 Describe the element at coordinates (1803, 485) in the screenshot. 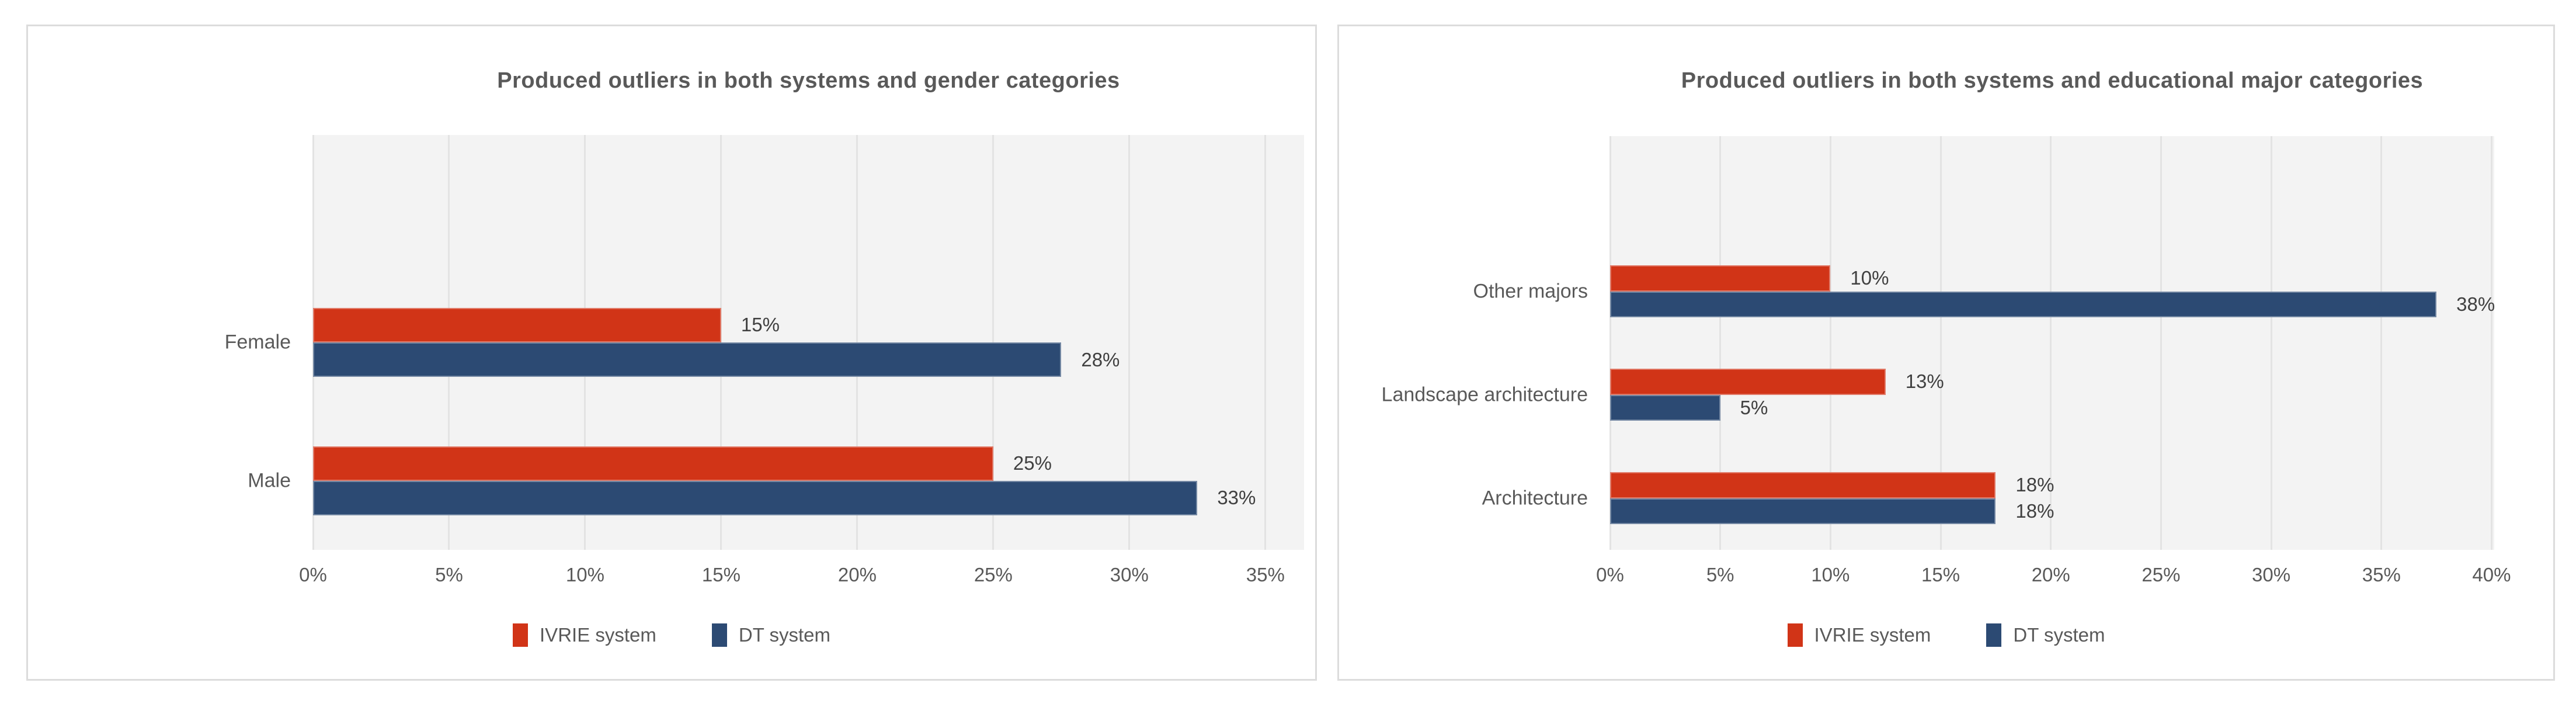

I see `bar-architecture-ivrie` at that location.